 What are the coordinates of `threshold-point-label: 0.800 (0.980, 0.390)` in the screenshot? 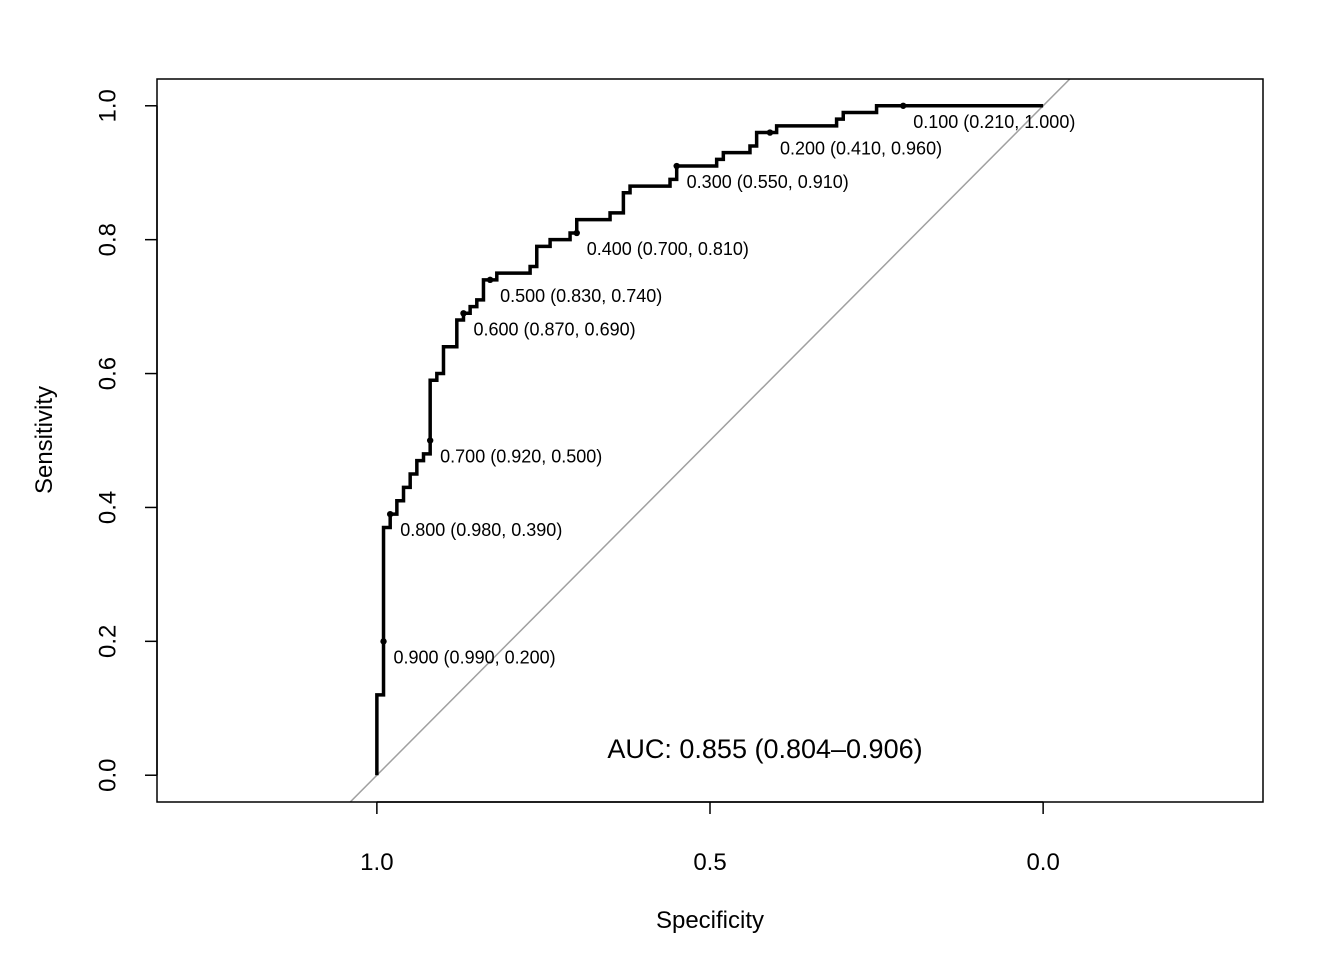 It's located at (481, 530).